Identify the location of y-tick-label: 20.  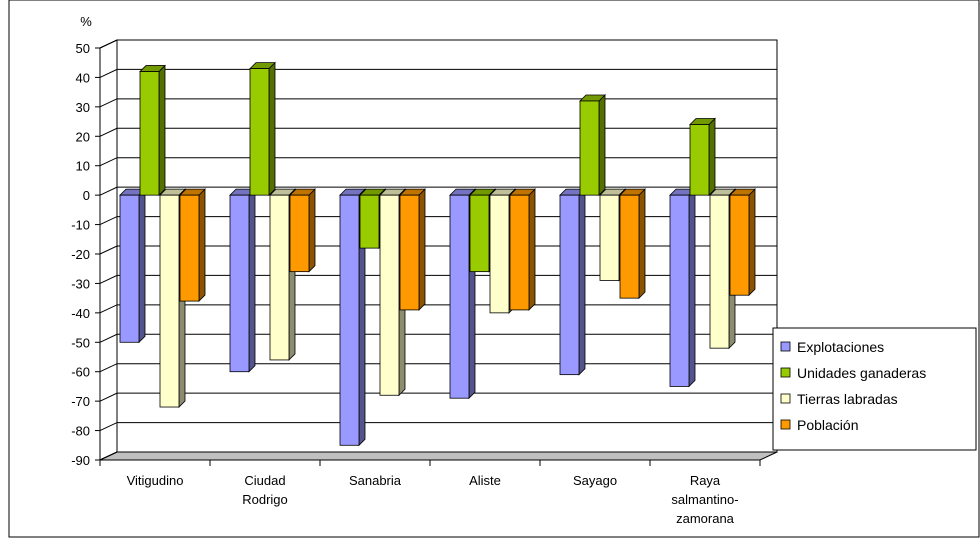
(83, 136).